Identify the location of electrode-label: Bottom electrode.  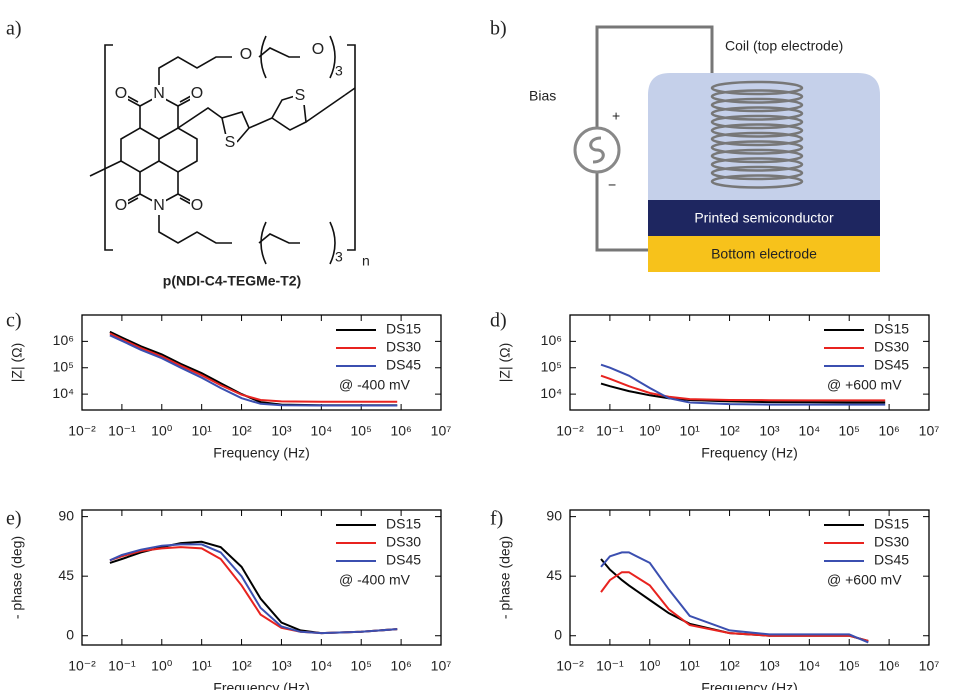
(764, 254).